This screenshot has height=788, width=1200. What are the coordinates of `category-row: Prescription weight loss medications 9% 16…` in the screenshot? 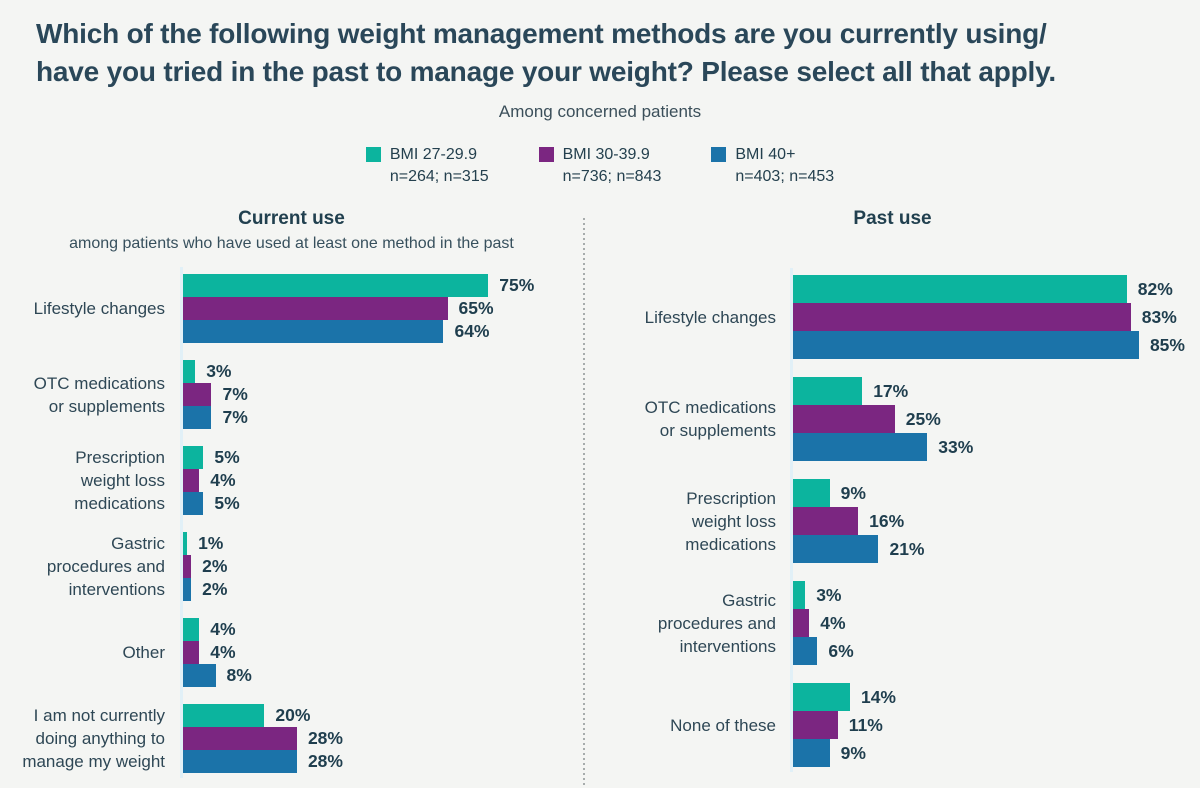 It's located at (892, 521).